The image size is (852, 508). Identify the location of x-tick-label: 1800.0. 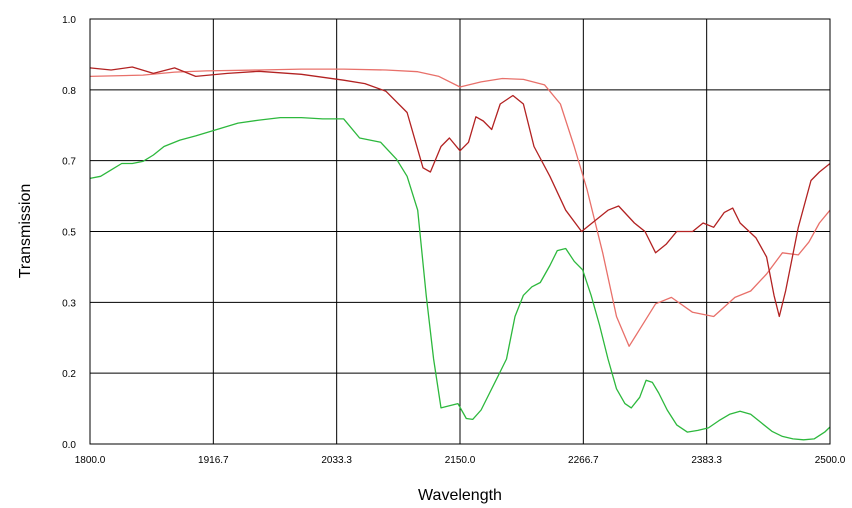
(90, 460).